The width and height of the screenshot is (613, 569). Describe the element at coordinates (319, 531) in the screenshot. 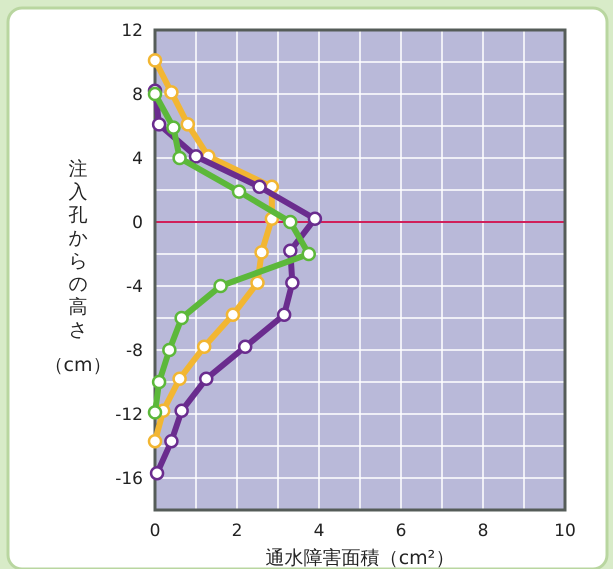

I see `x-tick-label: 4` at that location.